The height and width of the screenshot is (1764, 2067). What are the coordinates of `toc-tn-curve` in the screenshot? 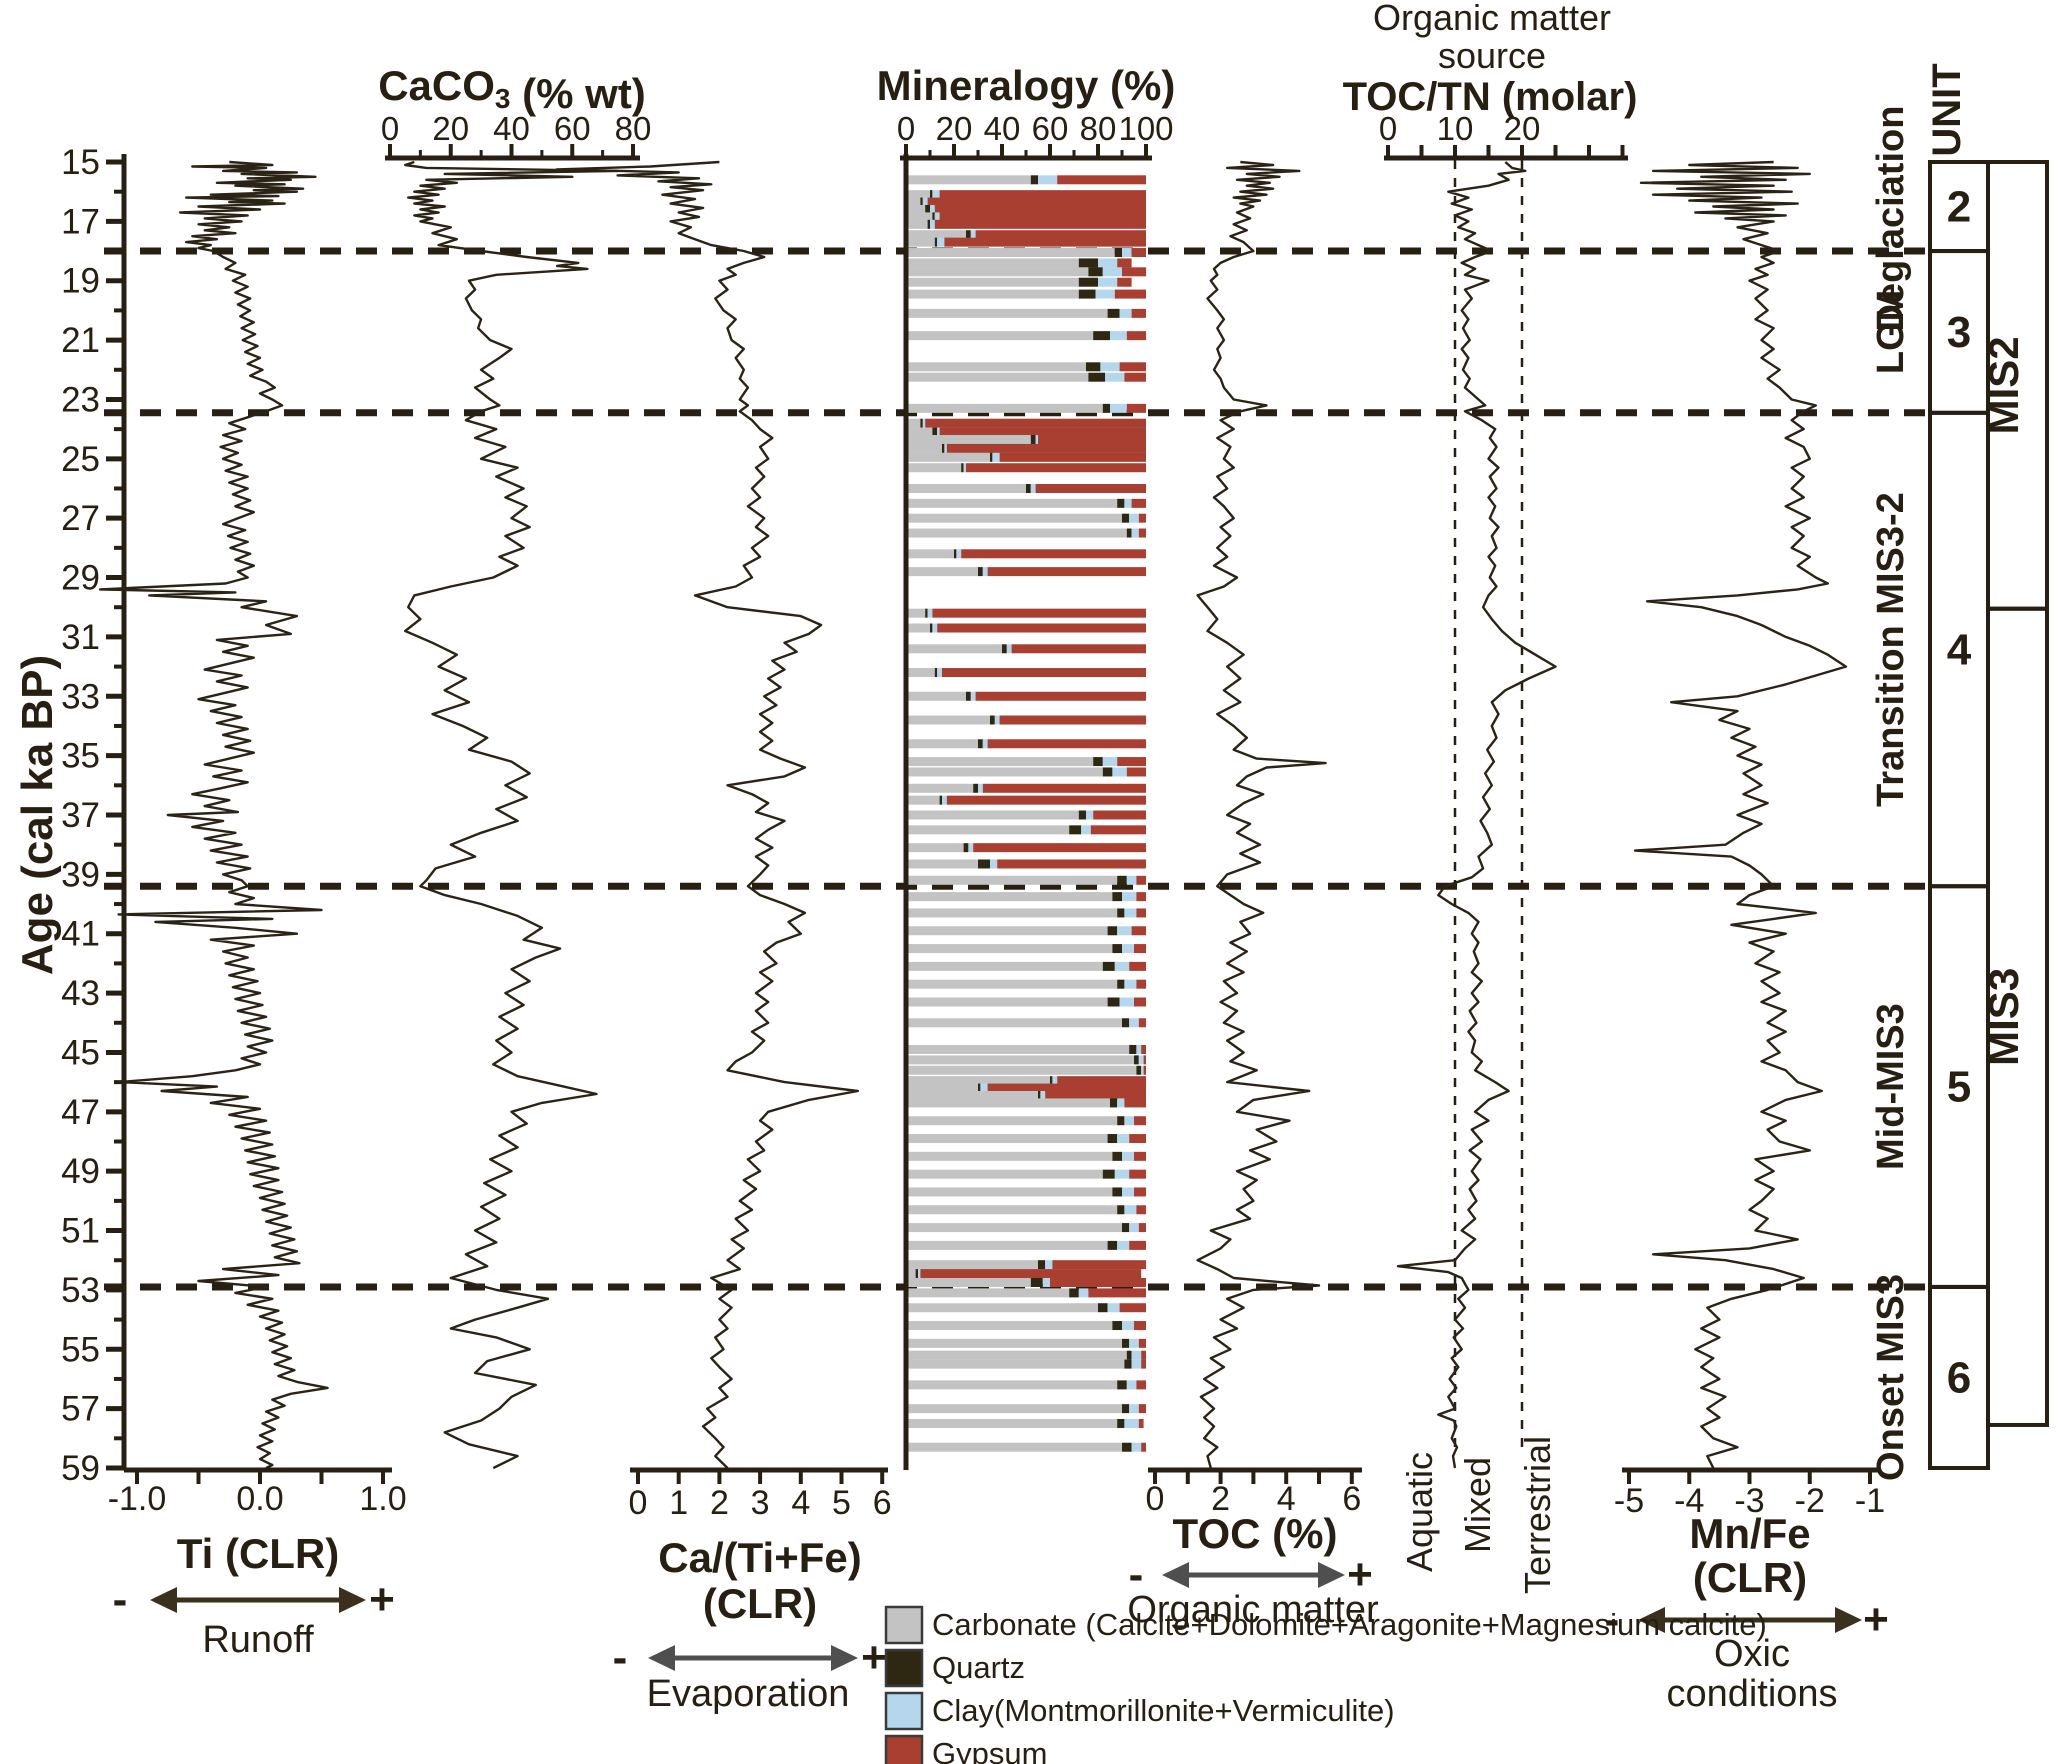 It's located at (1476, 815).